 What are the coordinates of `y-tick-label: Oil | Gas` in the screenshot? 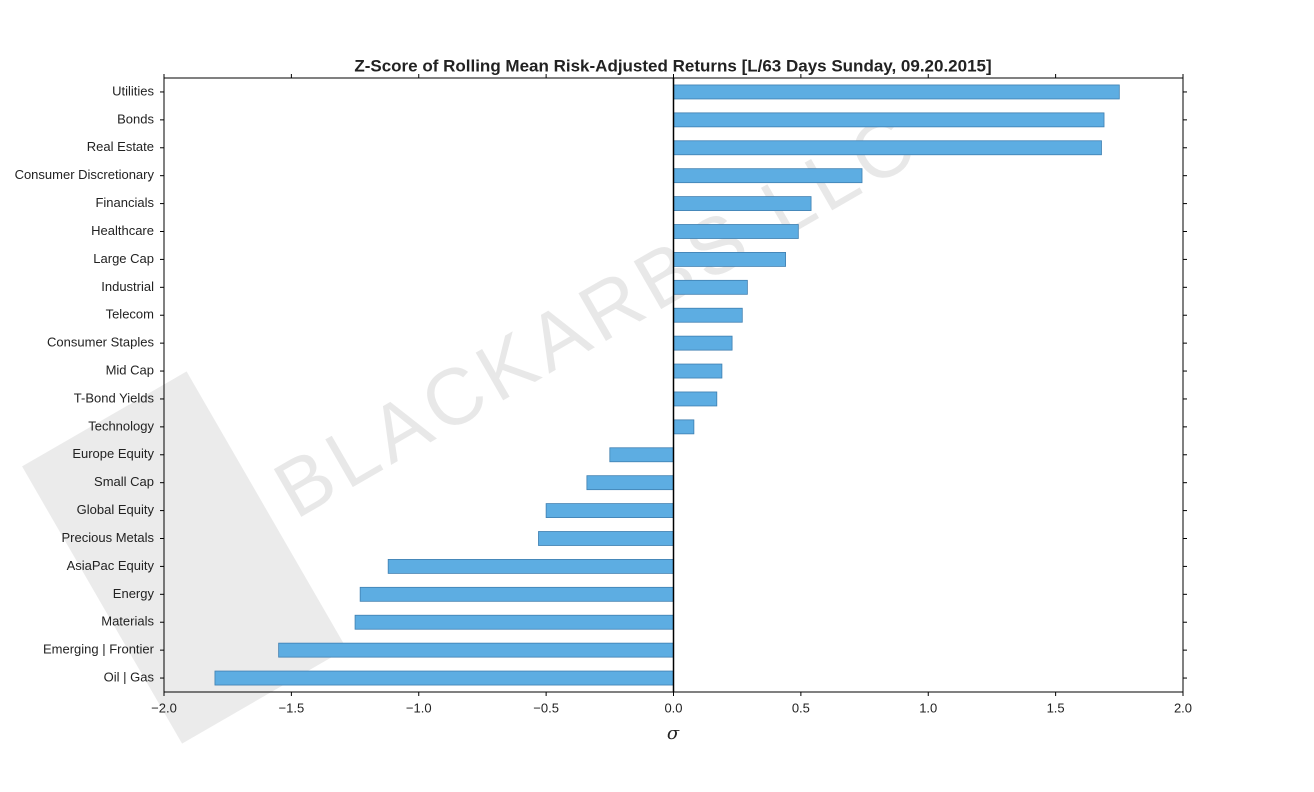 It's located at (129, 676).